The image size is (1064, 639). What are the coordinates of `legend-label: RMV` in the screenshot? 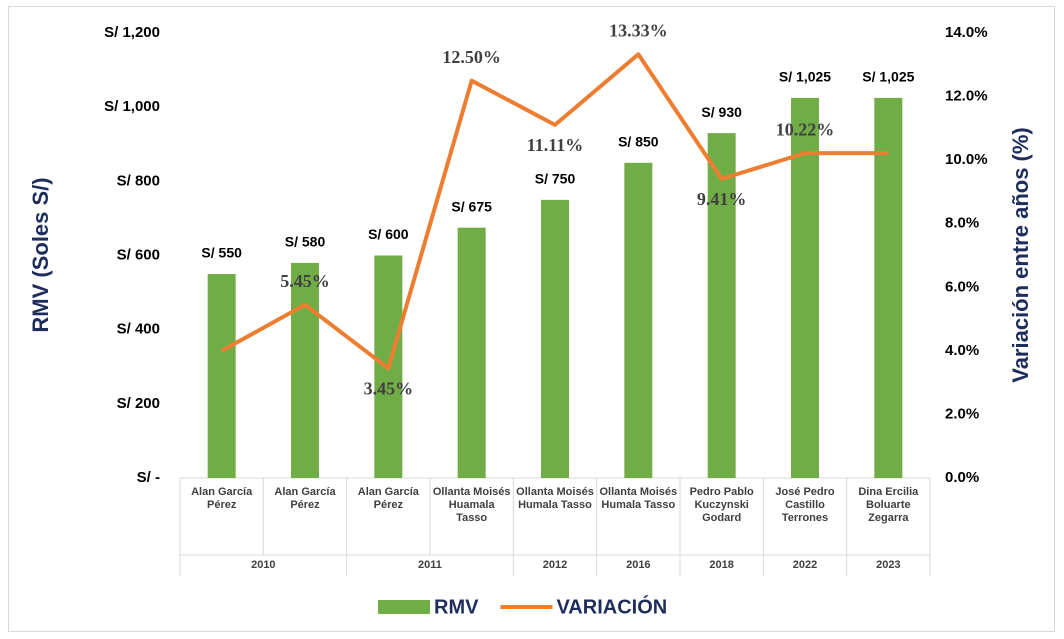 It's located at (456, 607).